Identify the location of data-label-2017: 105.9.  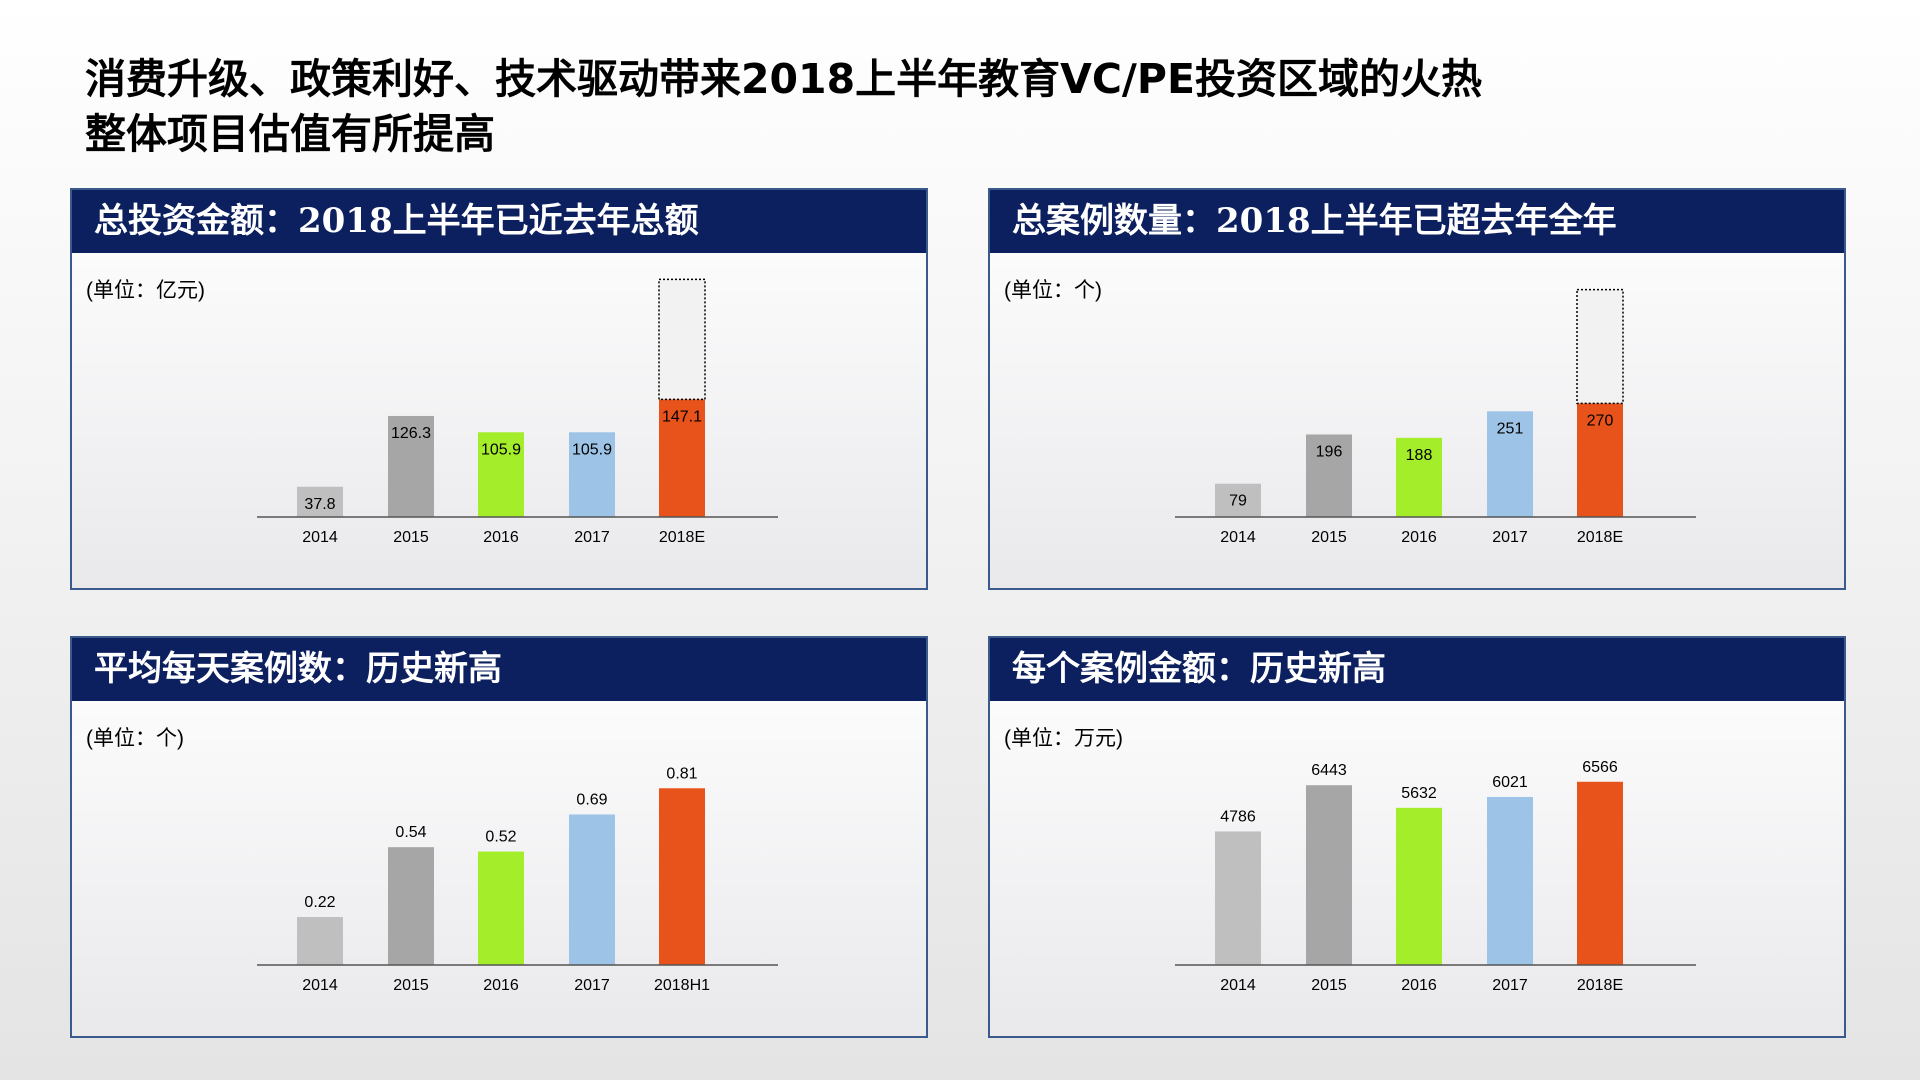
(592, 449).